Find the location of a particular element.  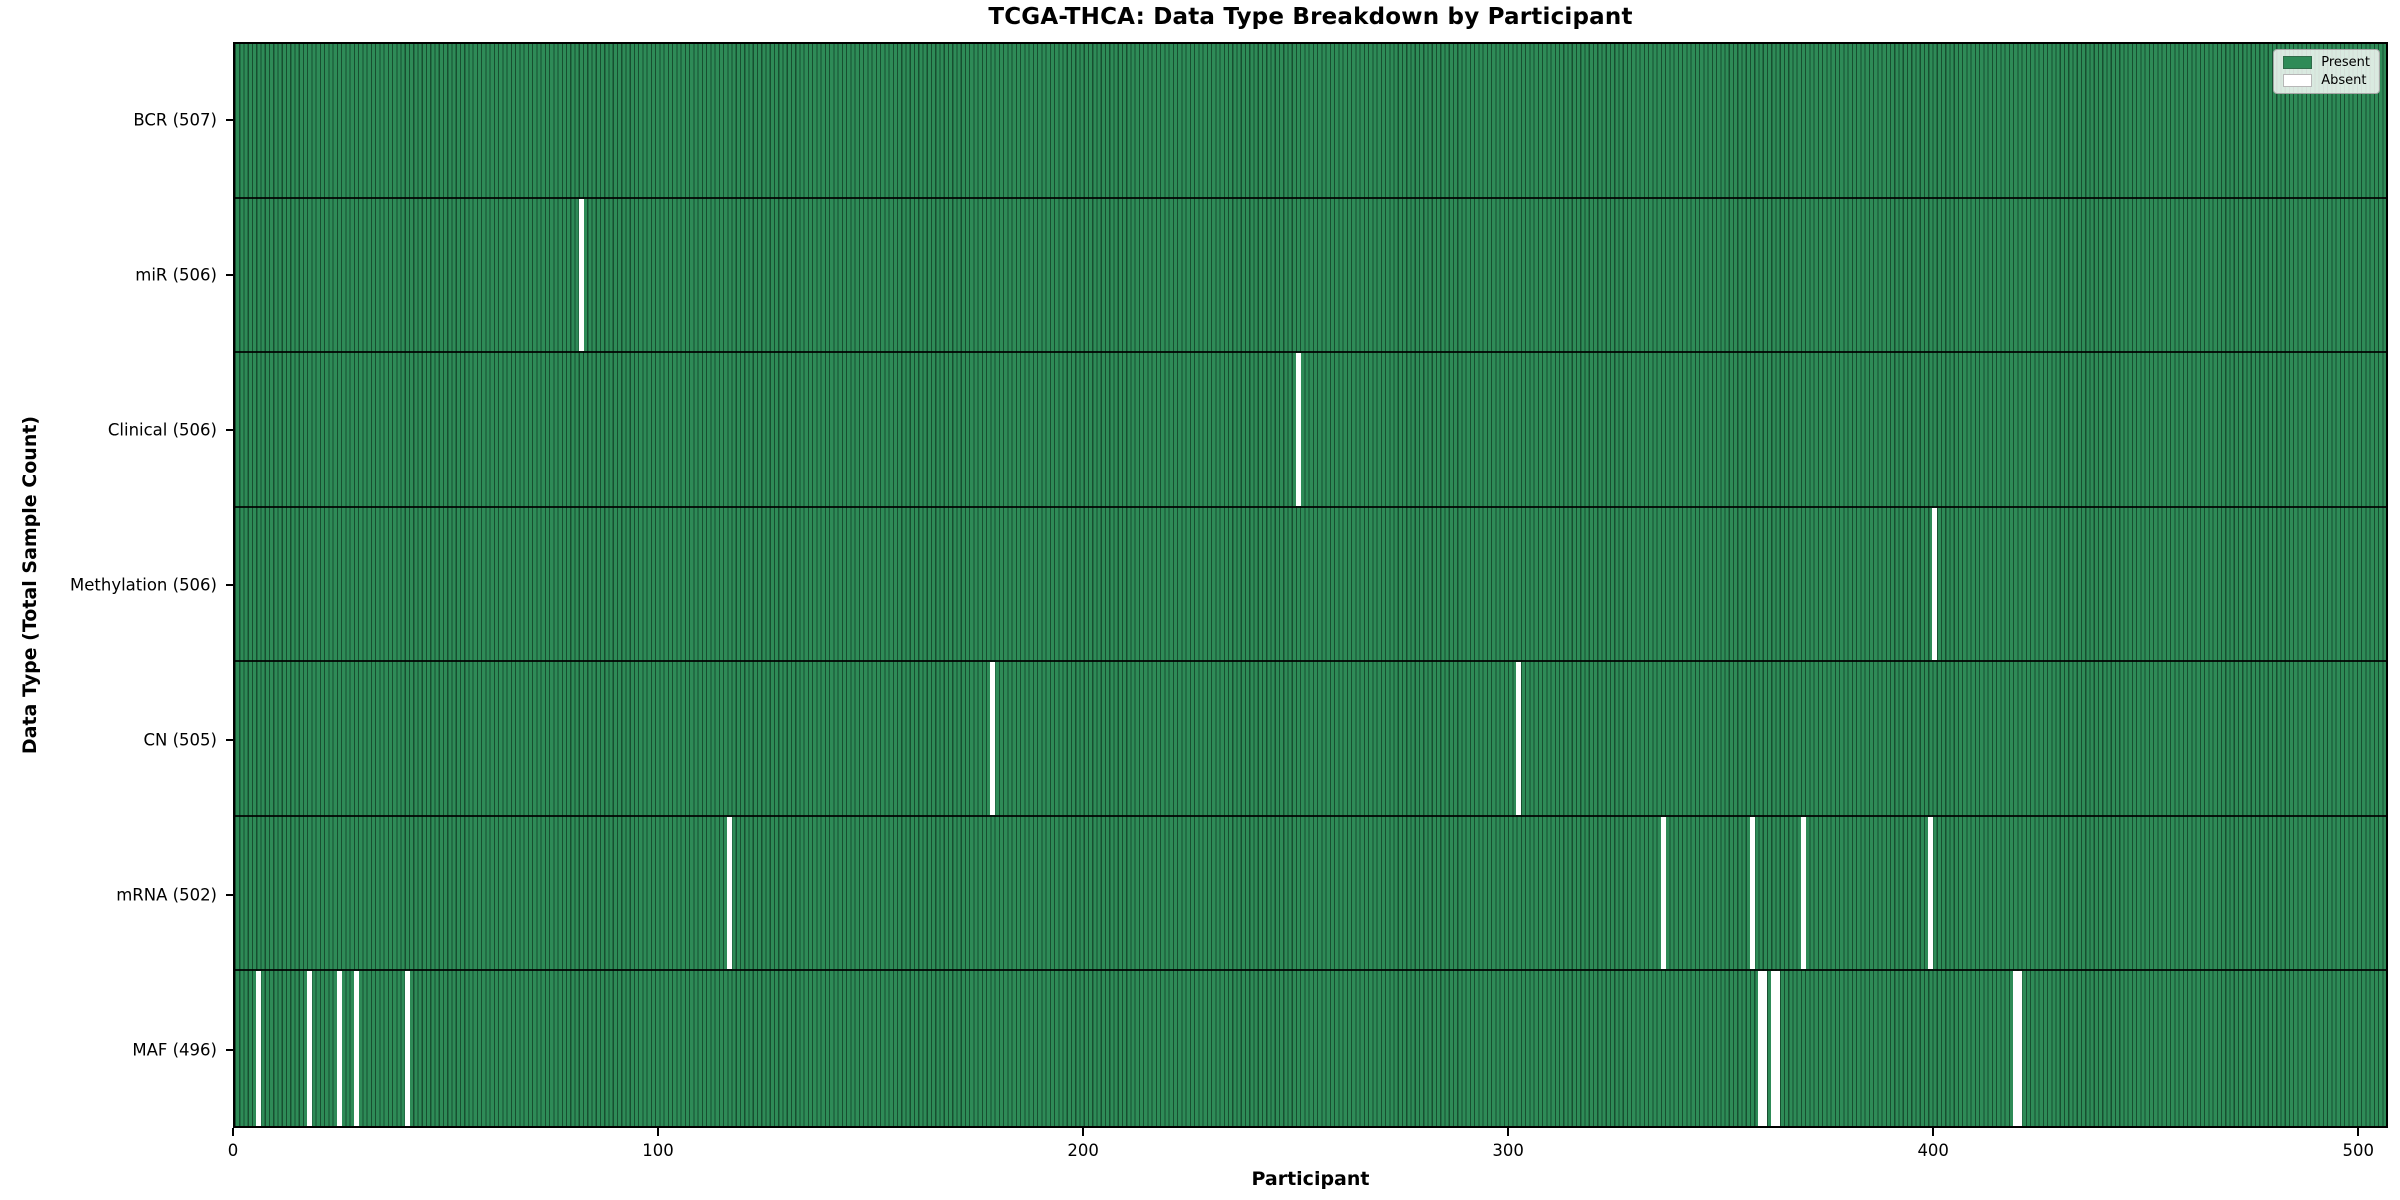

legend-item-absent: Absent is located at coordinates (2326, 80).